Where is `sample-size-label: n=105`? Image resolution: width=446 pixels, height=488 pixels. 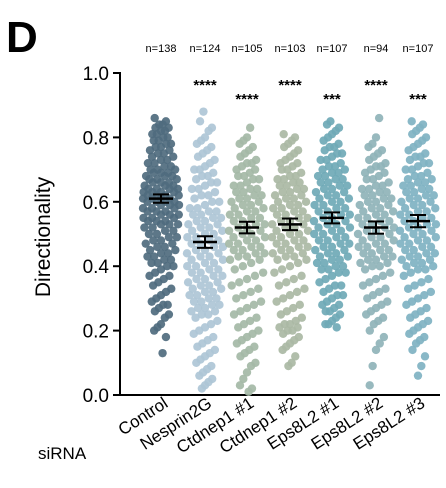
sample-size-label: n=105 is located at coordinates (247, 49).